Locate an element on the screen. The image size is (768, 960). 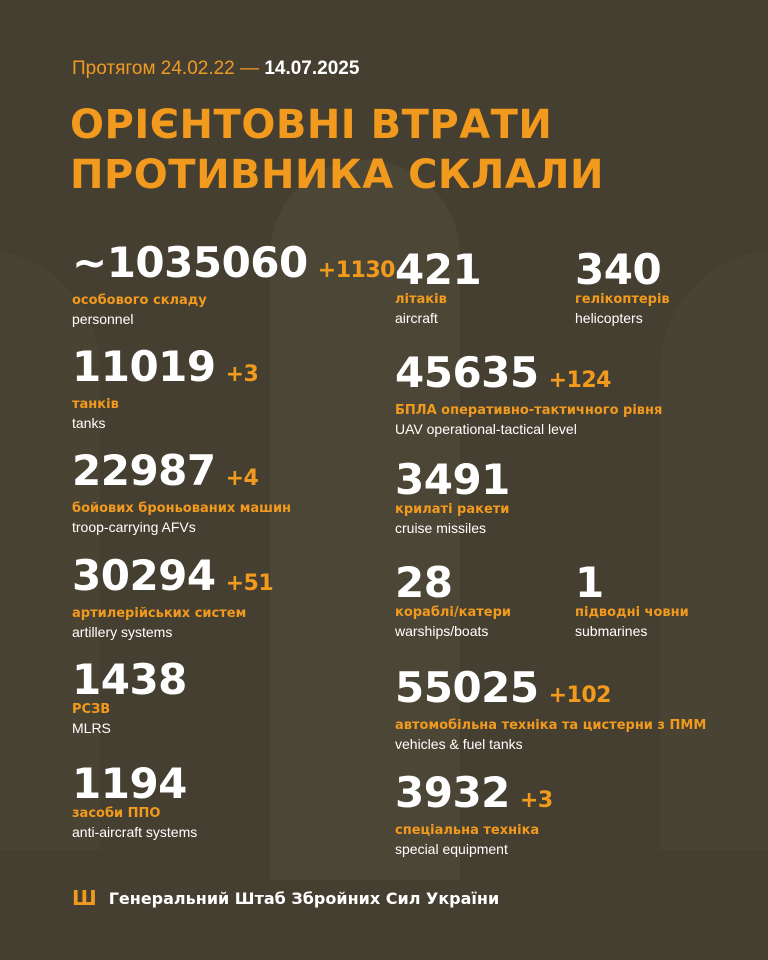
stat-label-en: vehicles & fuel tanks is located at coordinates (459, 744).